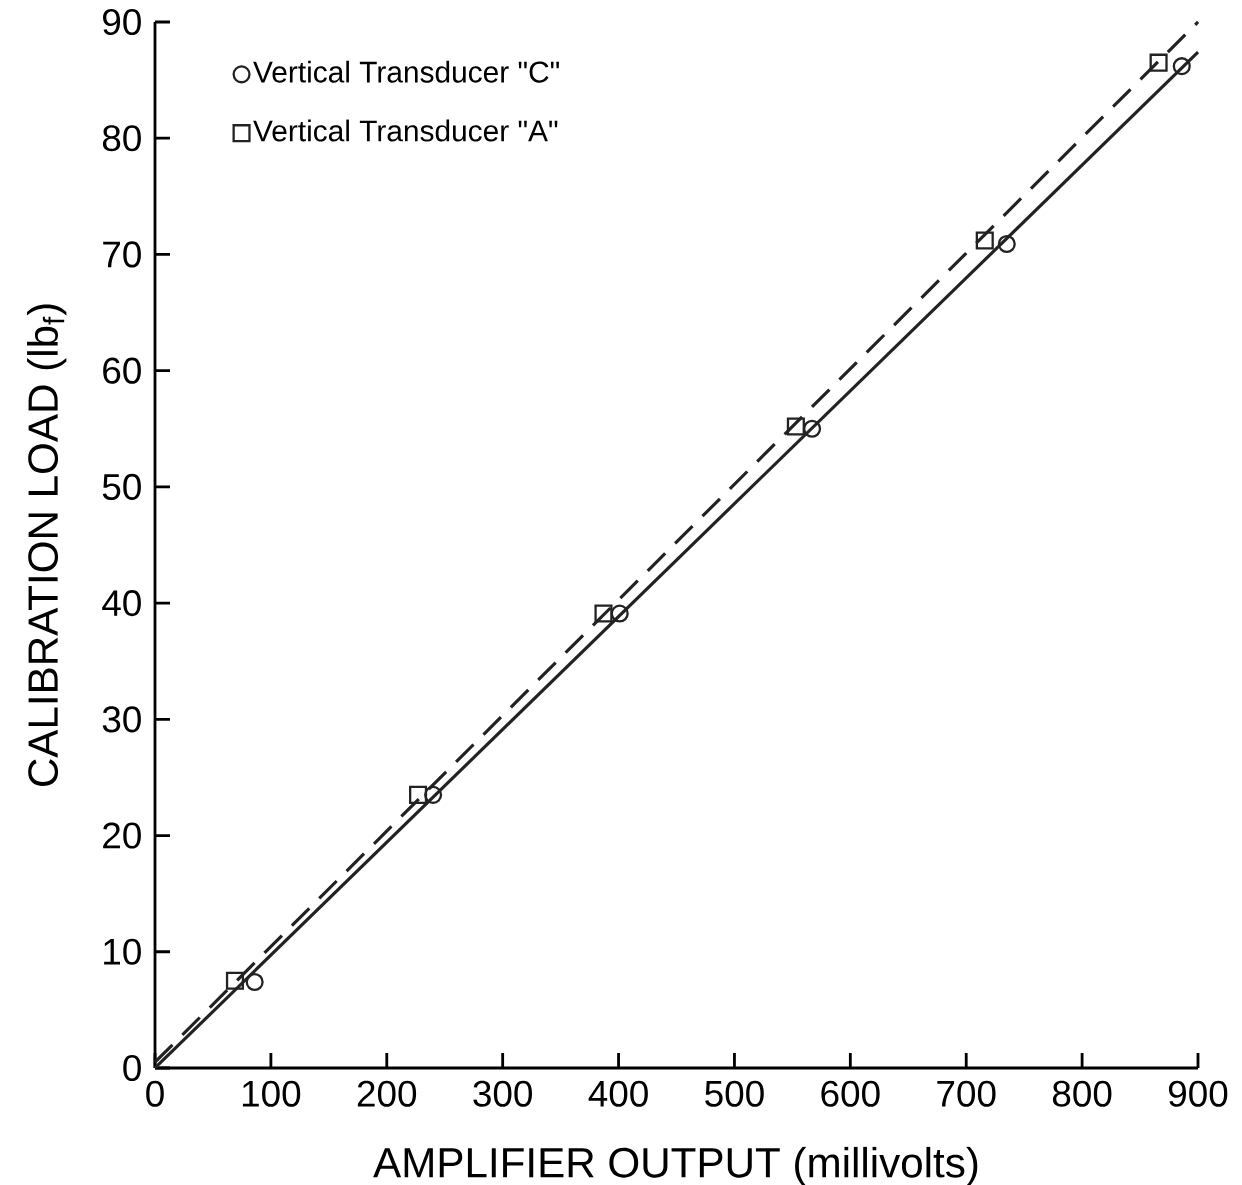 Image resolution: width=1242 pixels, height=1185 pixels. Describe the element at coordinates (1082, 1093) in the screenshot. I see `x-tick-label: 800` at that location.